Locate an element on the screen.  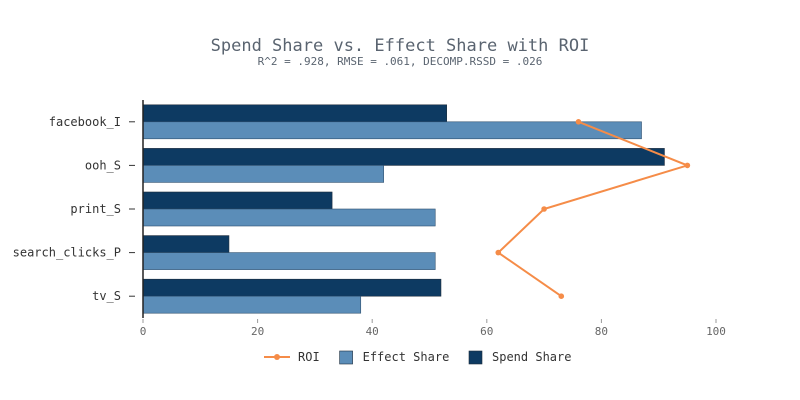
legend-label: ROI is located at coordinates (309, 357).